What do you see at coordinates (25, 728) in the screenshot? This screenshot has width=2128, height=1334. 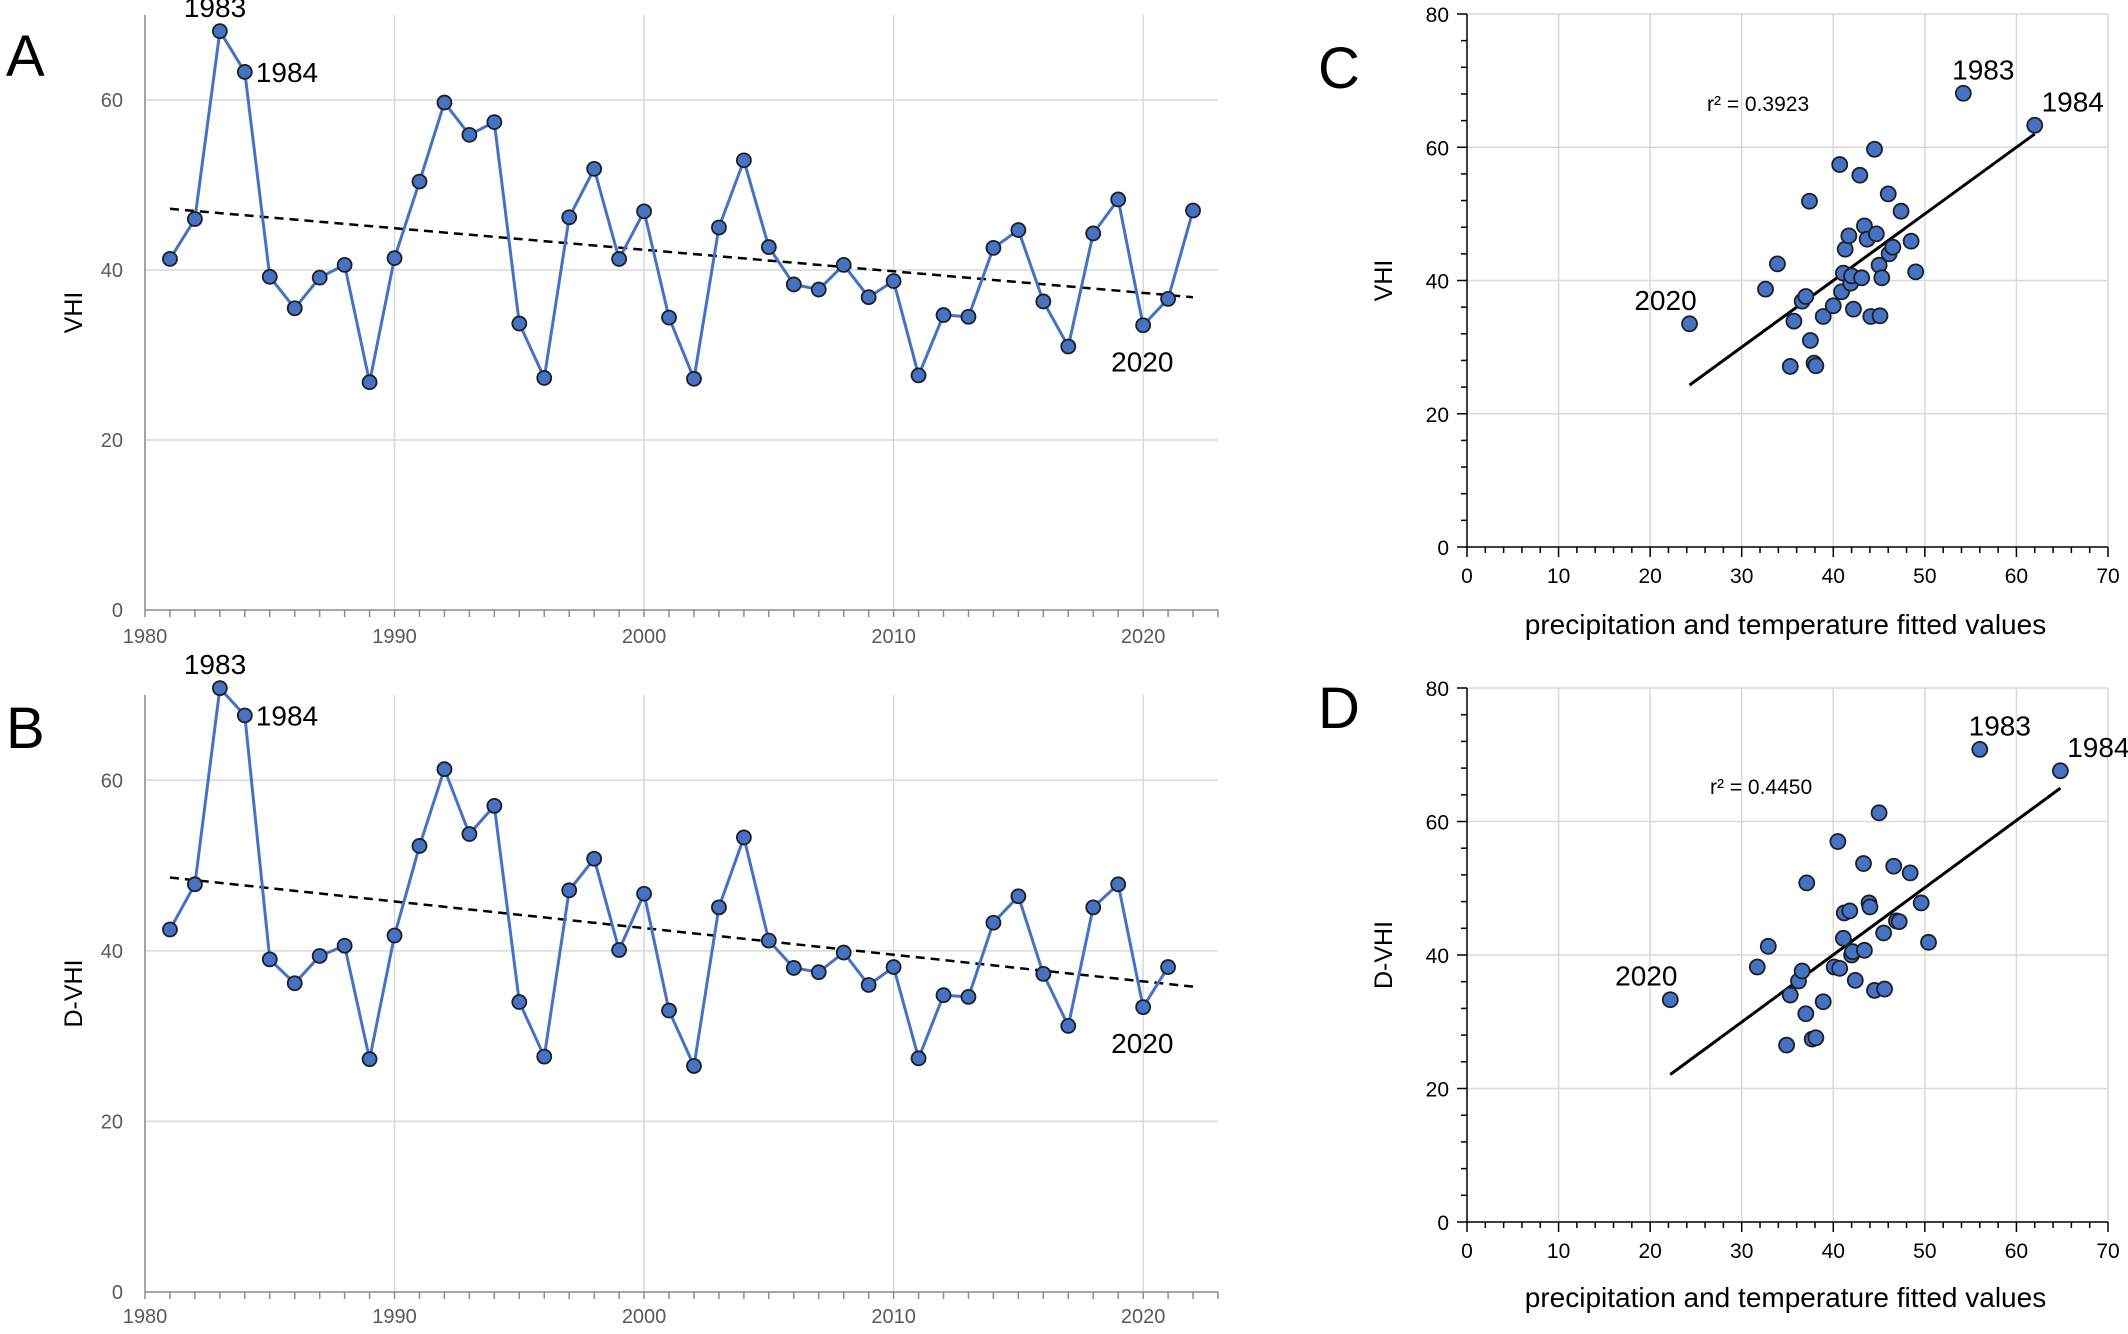 I see `panel-letter: B` at bounding box center [25, 728].